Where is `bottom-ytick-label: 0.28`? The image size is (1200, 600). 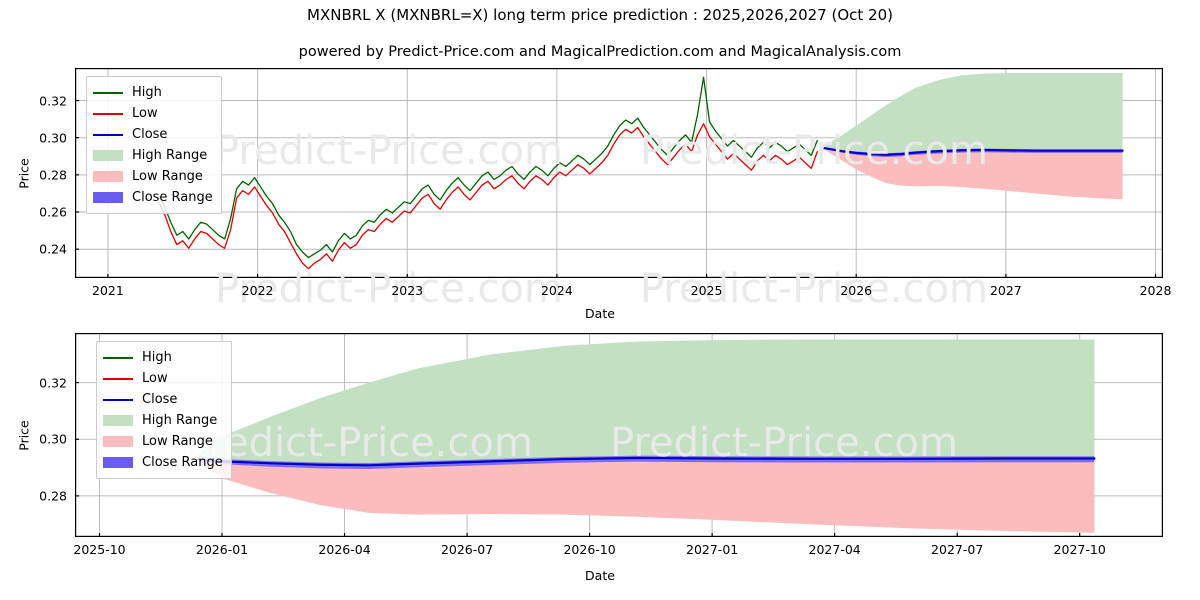
bottom-ytick-label: 0.28 is located at coordinates (53, 496).